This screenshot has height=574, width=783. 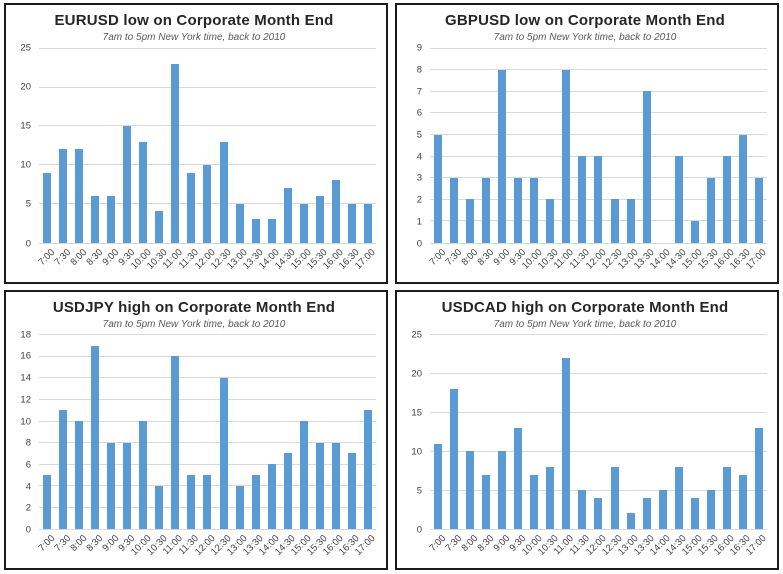 I want to click on y-tick-label: 1, so click(x=419, y=222).